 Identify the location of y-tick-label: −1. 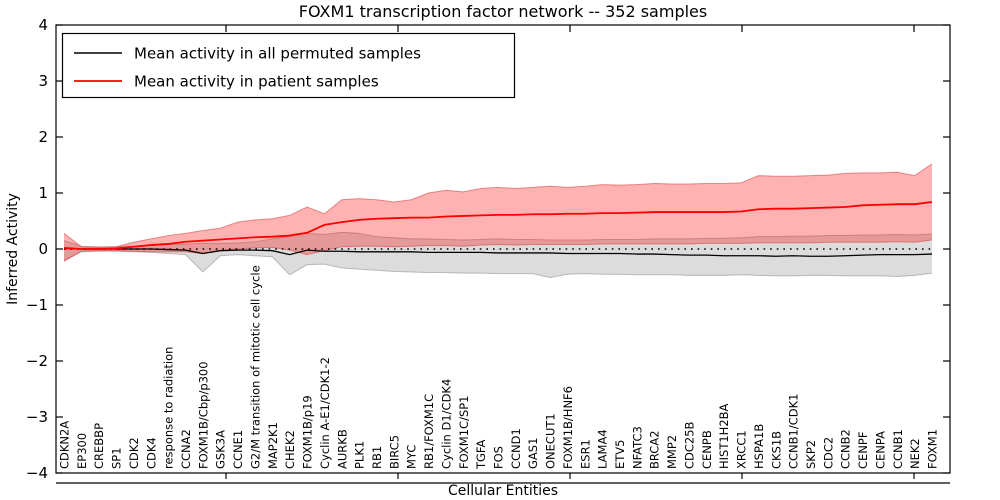
(37, 305).